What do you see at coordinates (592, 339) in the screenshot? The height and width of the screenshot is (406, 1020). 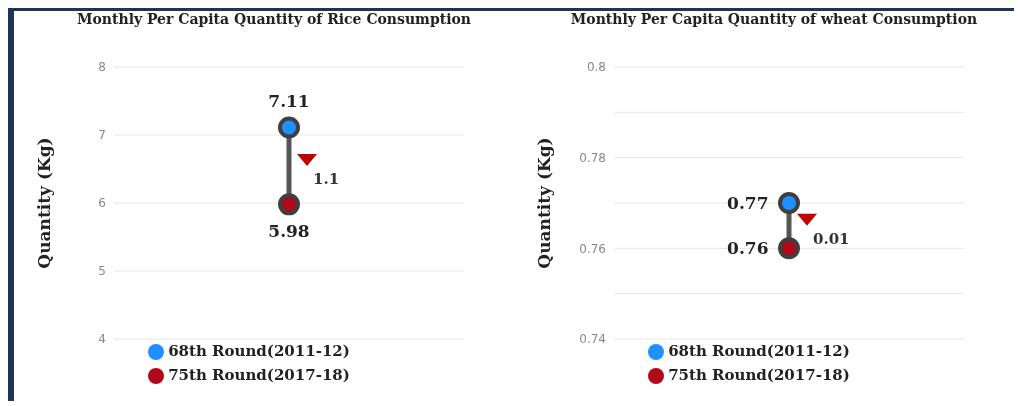 I see `y-tick-label: 0.74` at bounding box center [592, 339].